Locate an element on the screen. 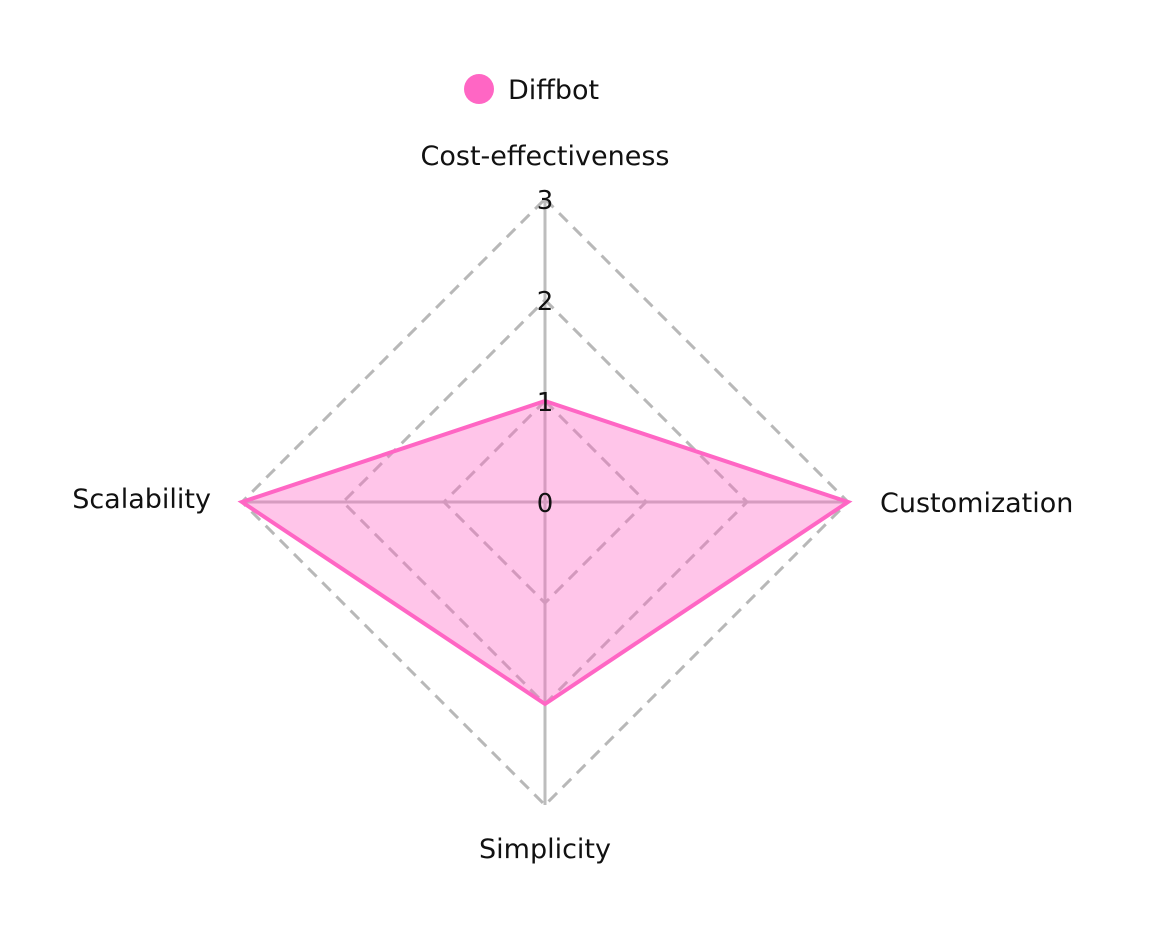  axis-label-customization: Customization is located at coordinates (976, 503).